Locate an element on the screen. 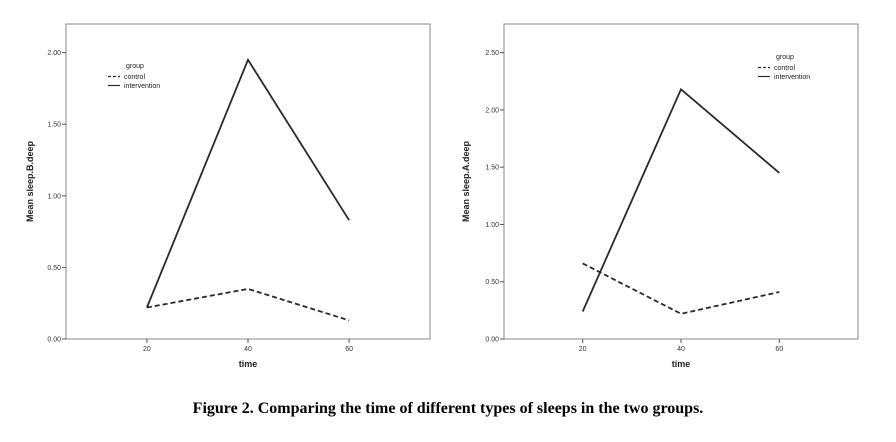  y-tick-label: 2.50 is located at coordinates (492, 53).